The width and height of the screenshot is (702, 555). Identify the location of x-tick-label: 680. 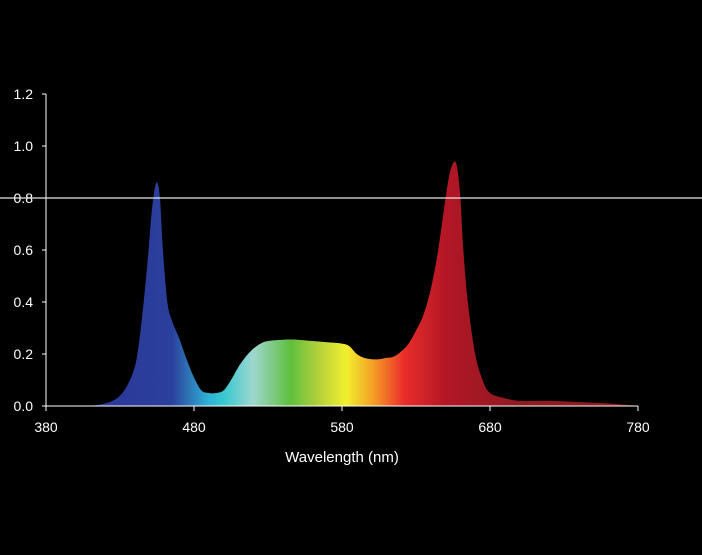
(490, 427).